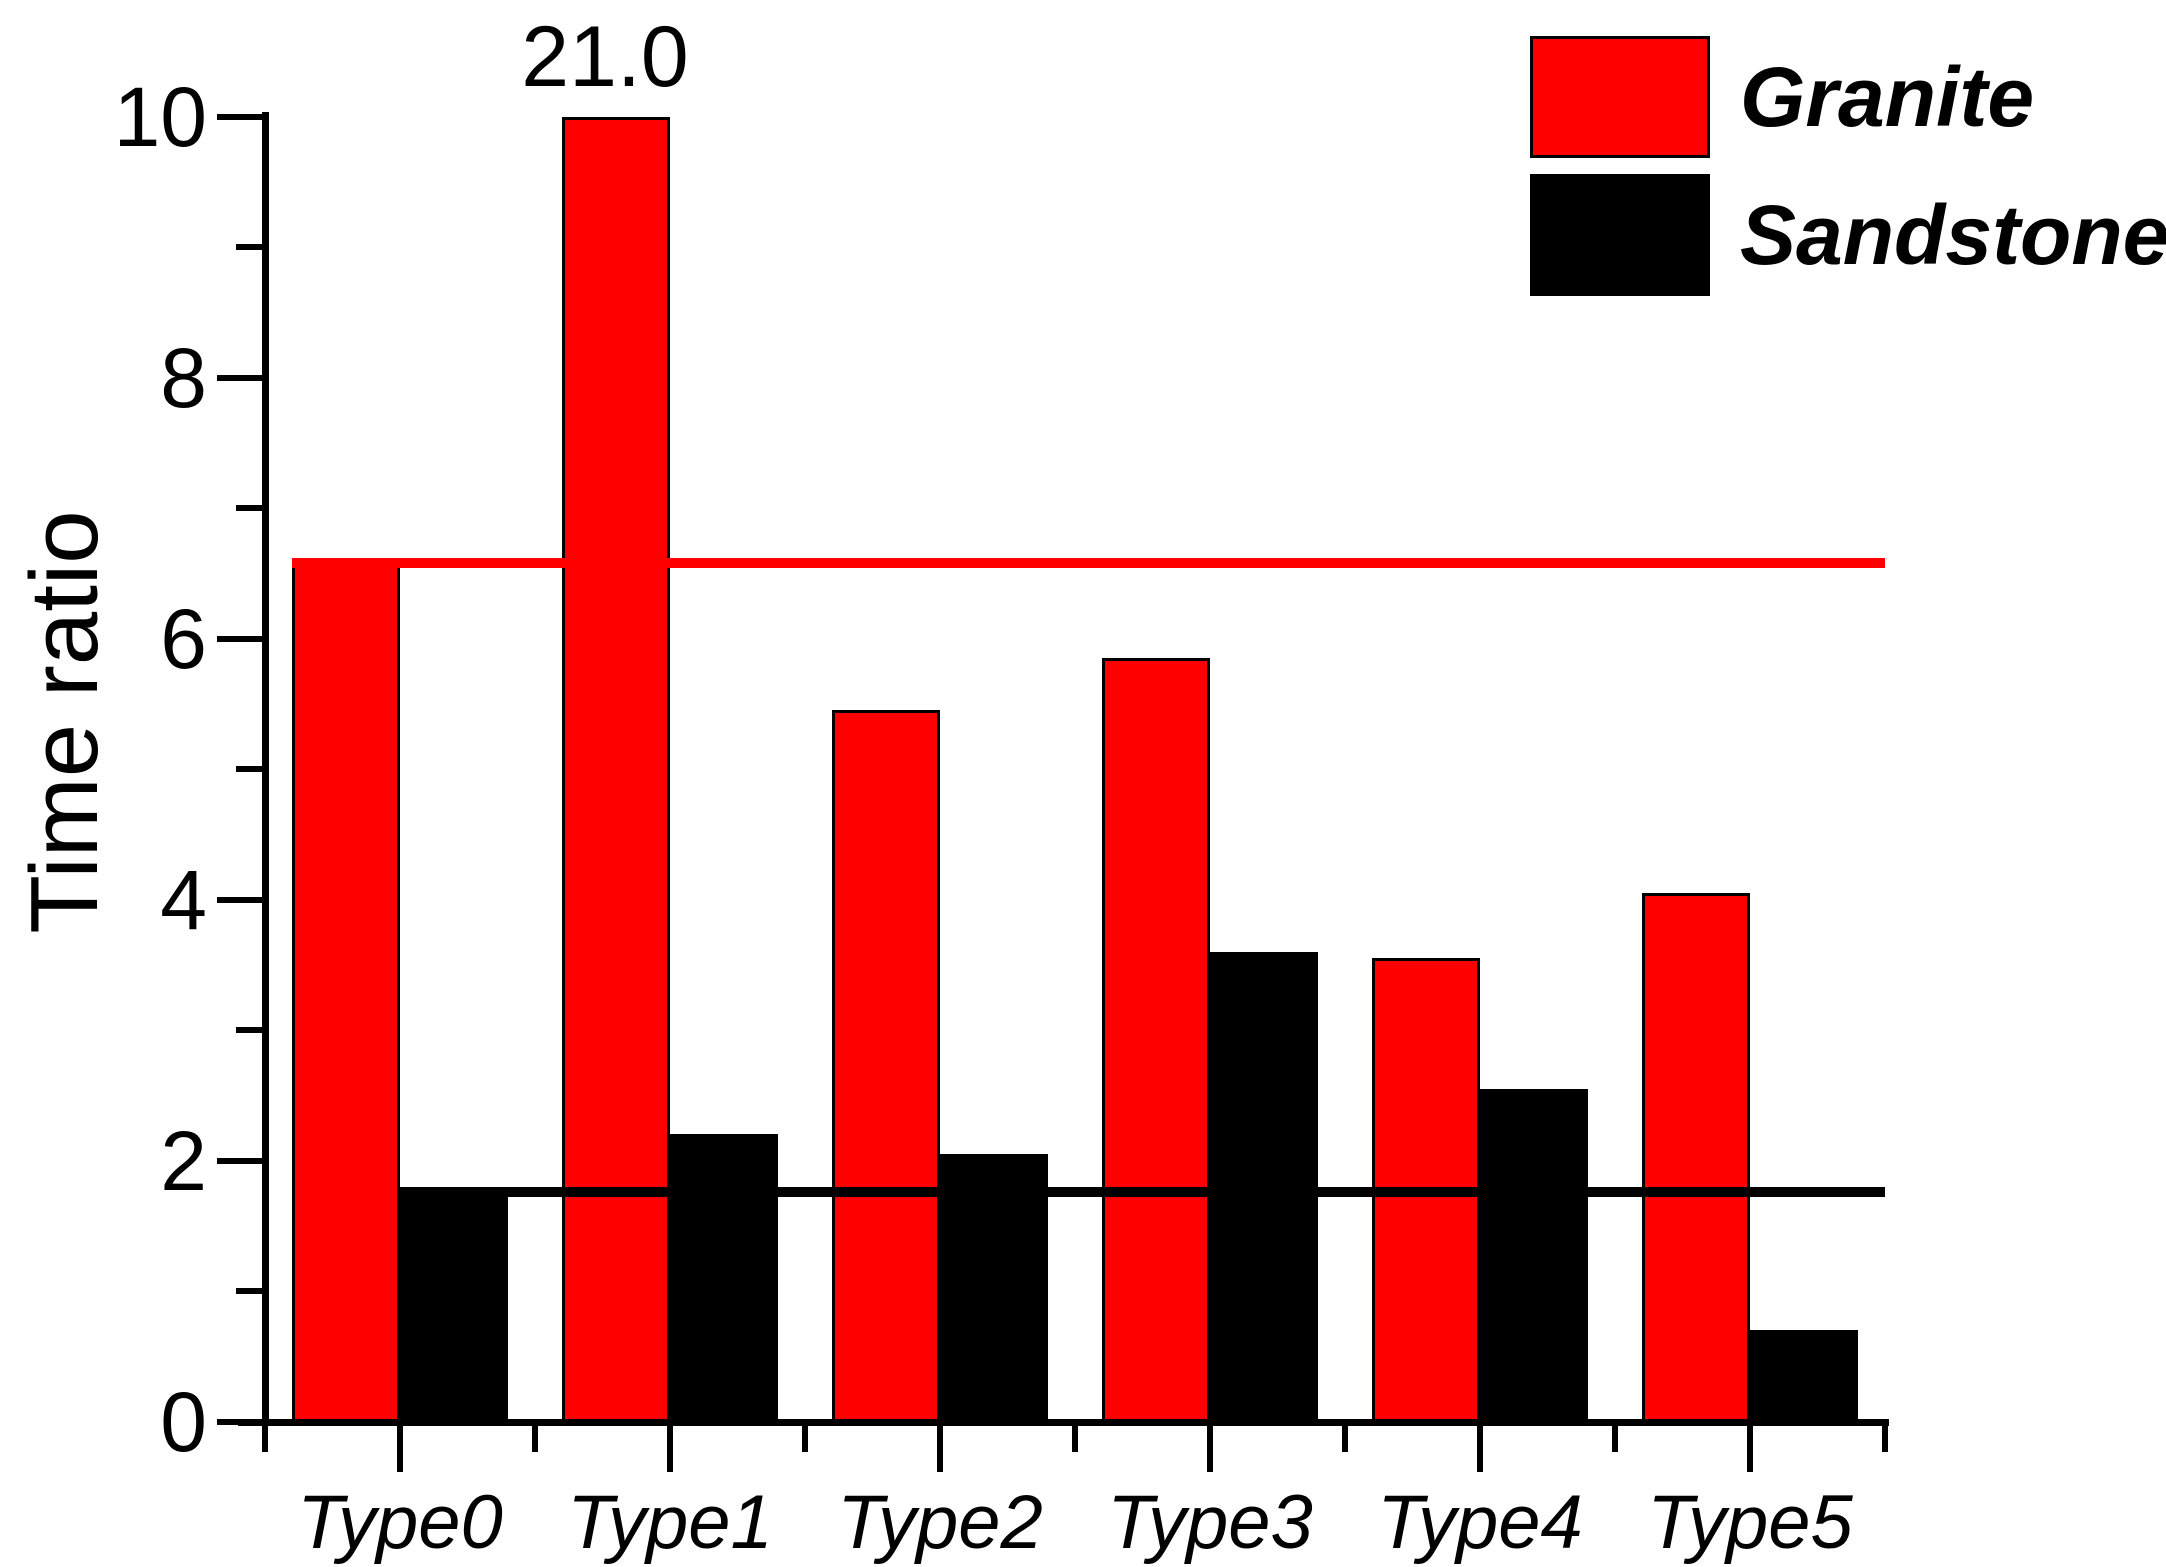  I want to click on y-axis-title: Time ratio, so click(64, 722).